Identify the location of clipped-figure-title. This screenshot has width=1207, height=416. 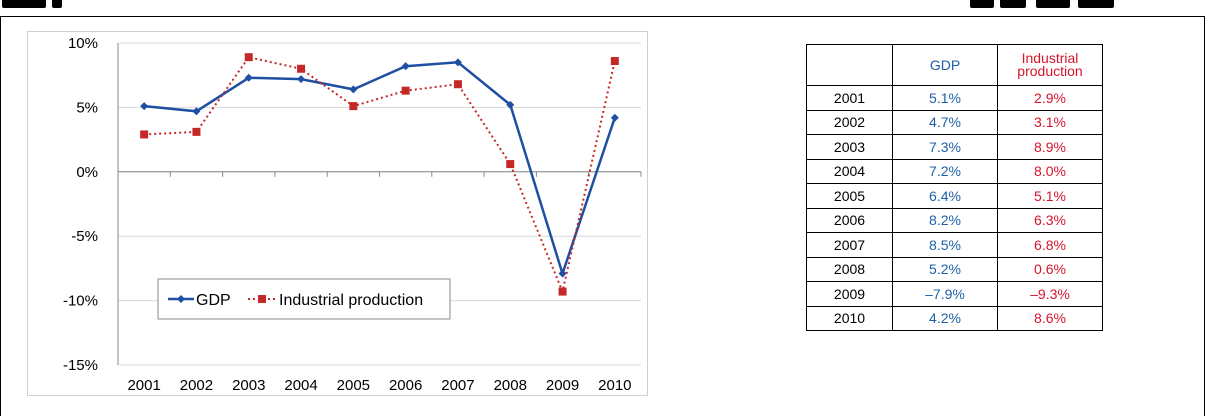
(603, 5).